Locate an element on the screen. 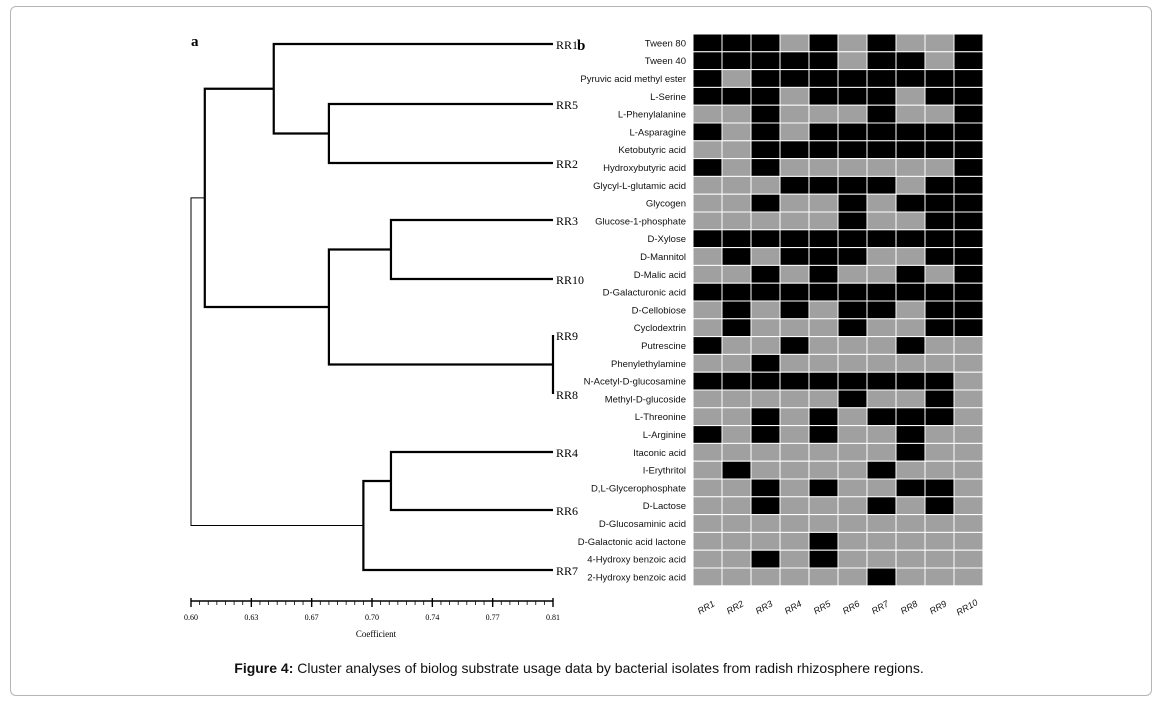 This screenshot has height=702, width=1158. dendrogram-branch-cluster-rr4-rr6 is located at coordinates (471, 481).